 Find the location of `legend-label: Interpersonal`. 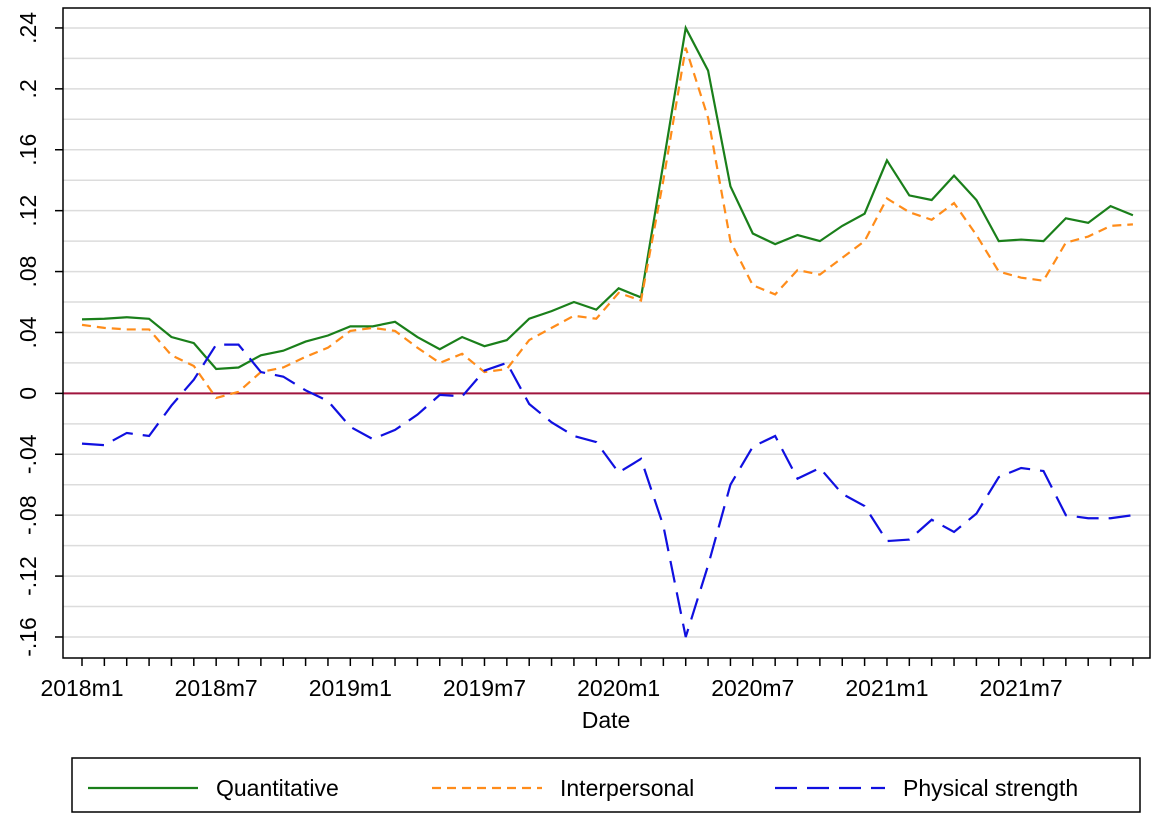

legend-label: Interpersonal is located at coordinates (627, 788).